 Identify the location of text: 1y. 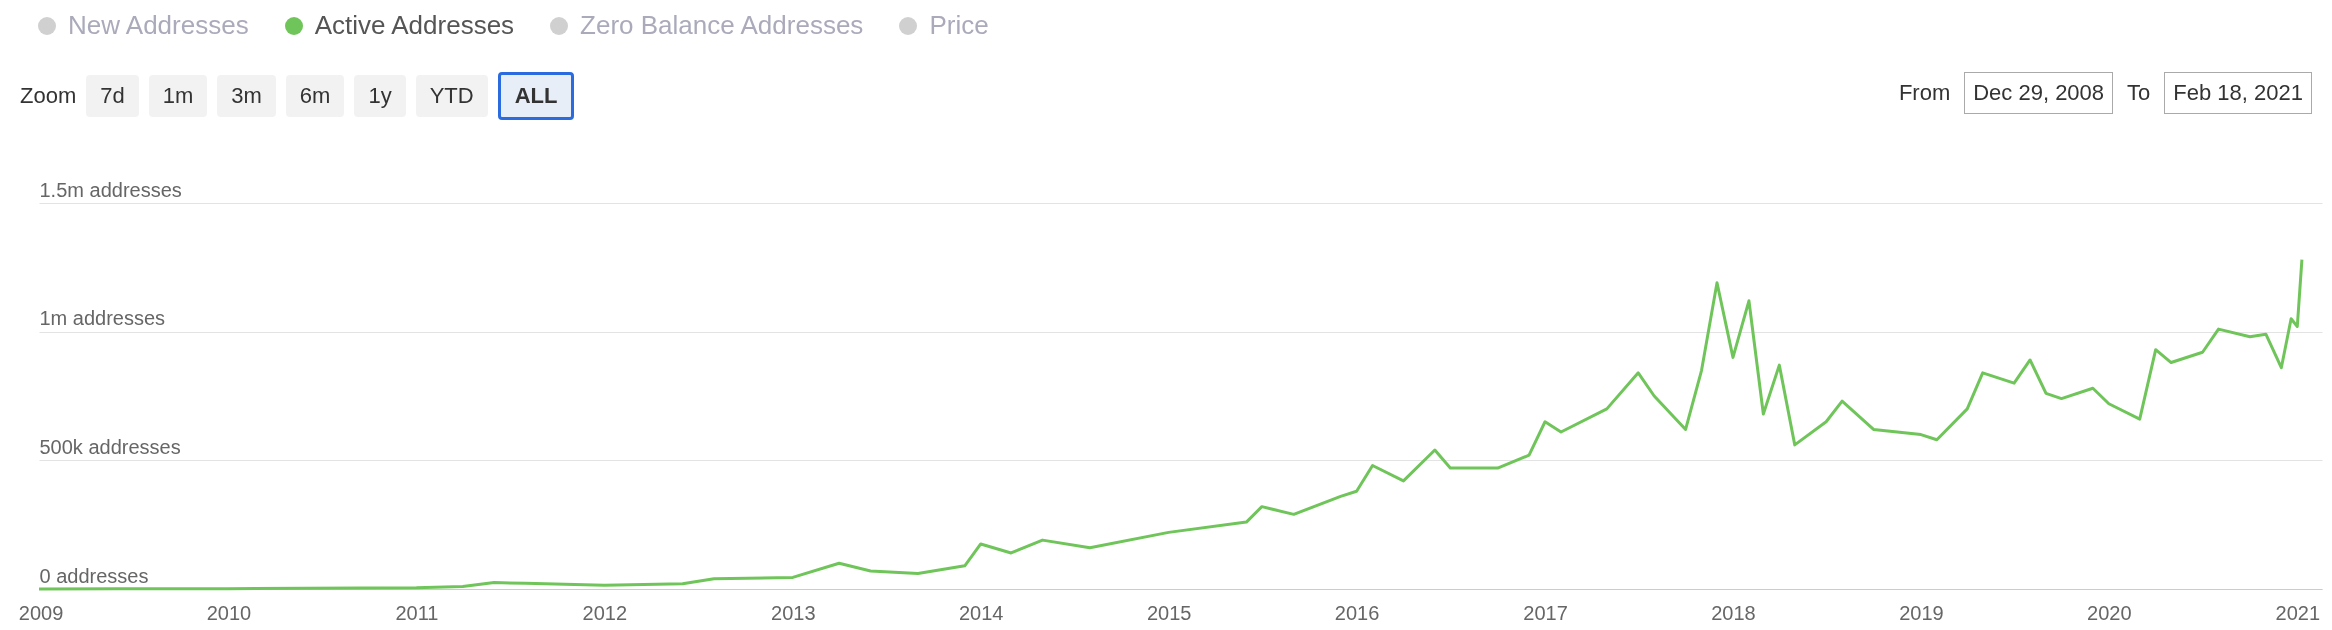
(380, 96).